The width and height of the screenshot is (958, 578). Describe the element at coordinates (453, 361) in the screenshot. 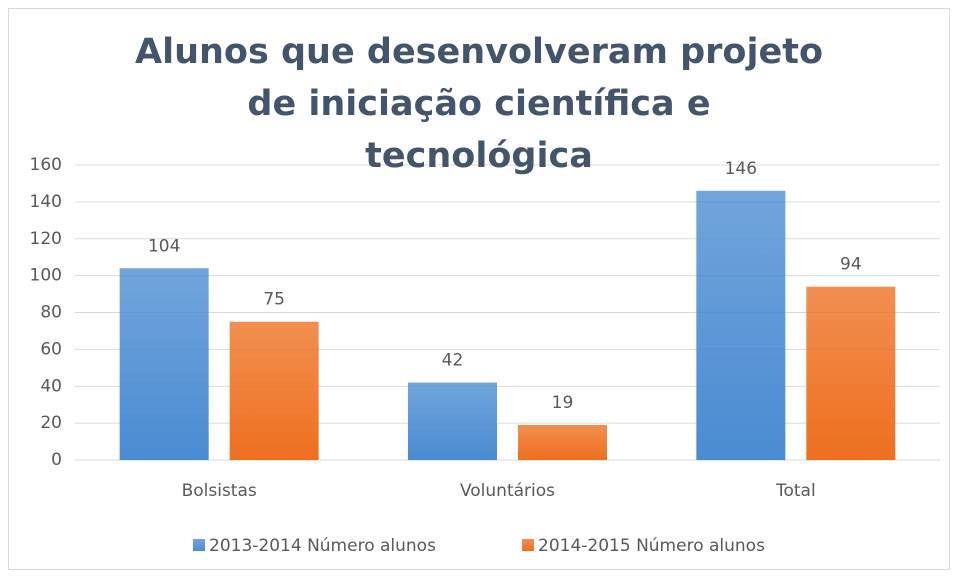

I see `value-label: 42` at that location.